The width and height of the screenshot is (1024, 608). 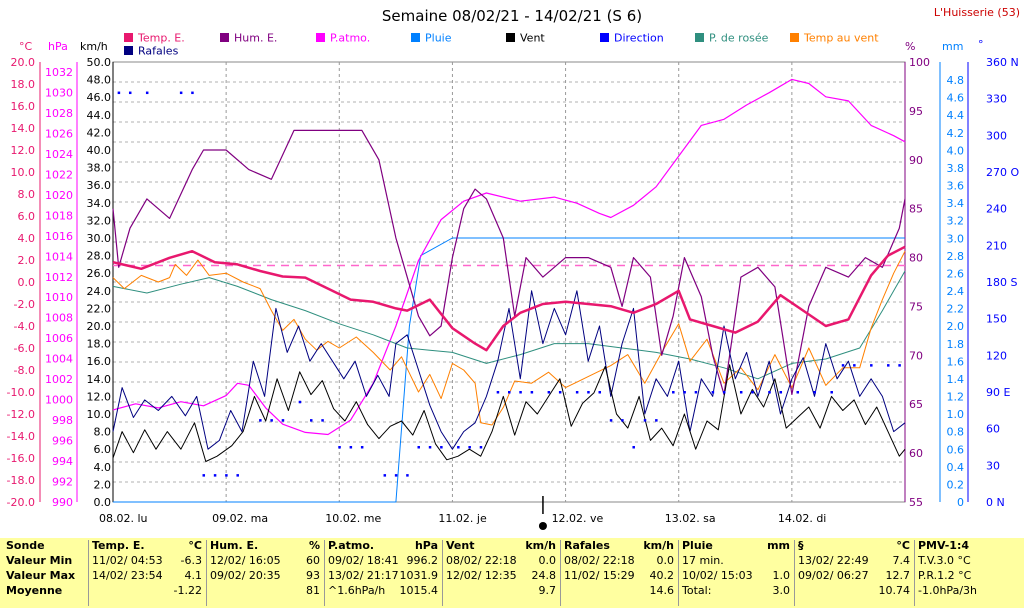 I want to click on temp-tick-label: 4.0, so click(x=27, y=238).